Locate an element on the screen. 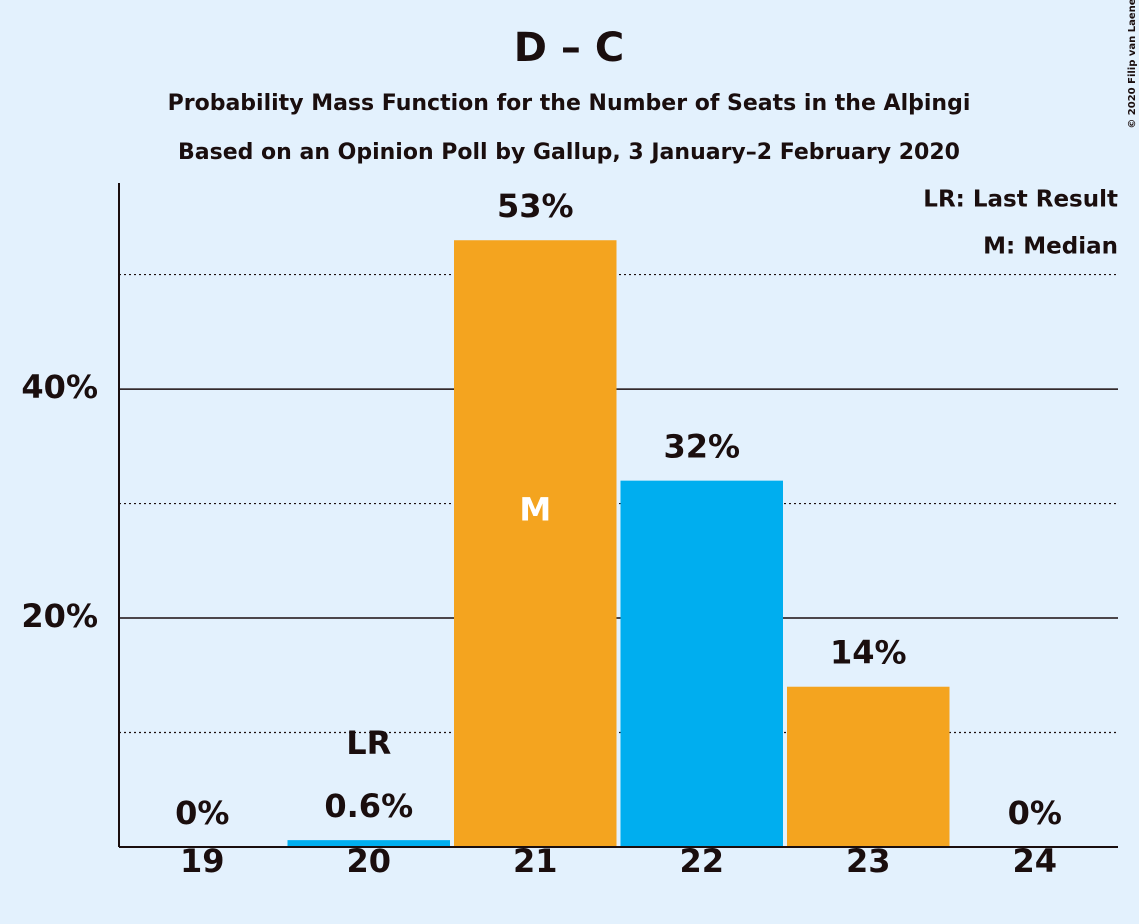 Image resolution: width=1139 pixels, height=924 pixels. copyright: © 2020 Filip van Laenen is located at coordinates (1132, 64).